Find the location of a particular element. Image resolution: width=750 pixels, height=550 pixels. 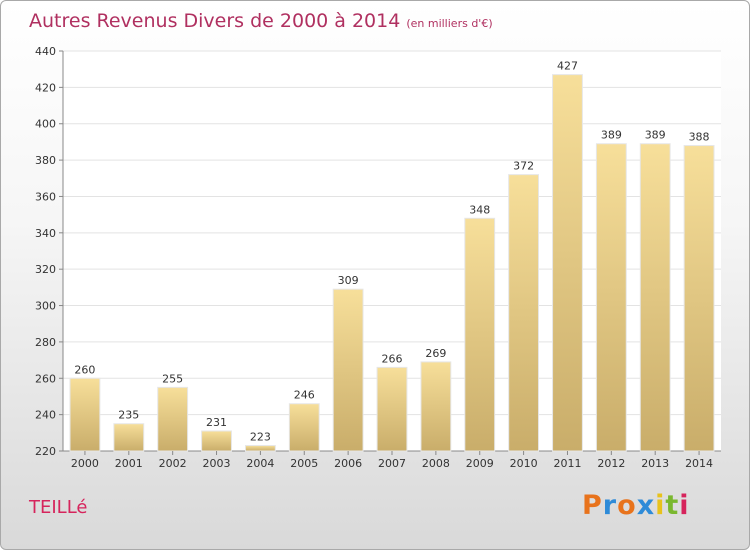

data-label: 372 is located at coordinates (523, 166).